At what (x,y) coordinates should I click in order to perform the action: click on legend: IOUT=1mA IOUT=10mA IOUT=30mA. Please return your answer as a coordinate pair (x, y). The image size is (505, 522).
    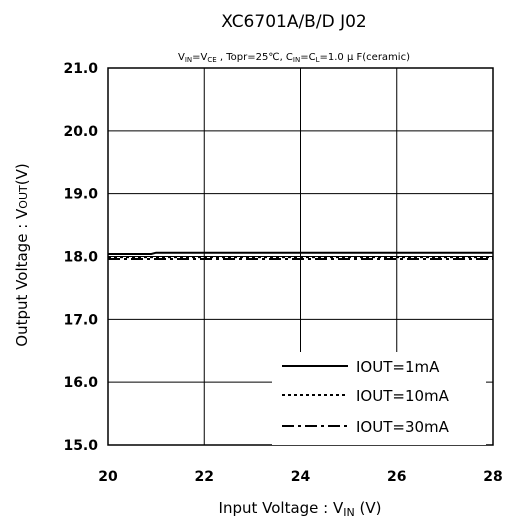
    Looking at the image, I should click on (379, 398).